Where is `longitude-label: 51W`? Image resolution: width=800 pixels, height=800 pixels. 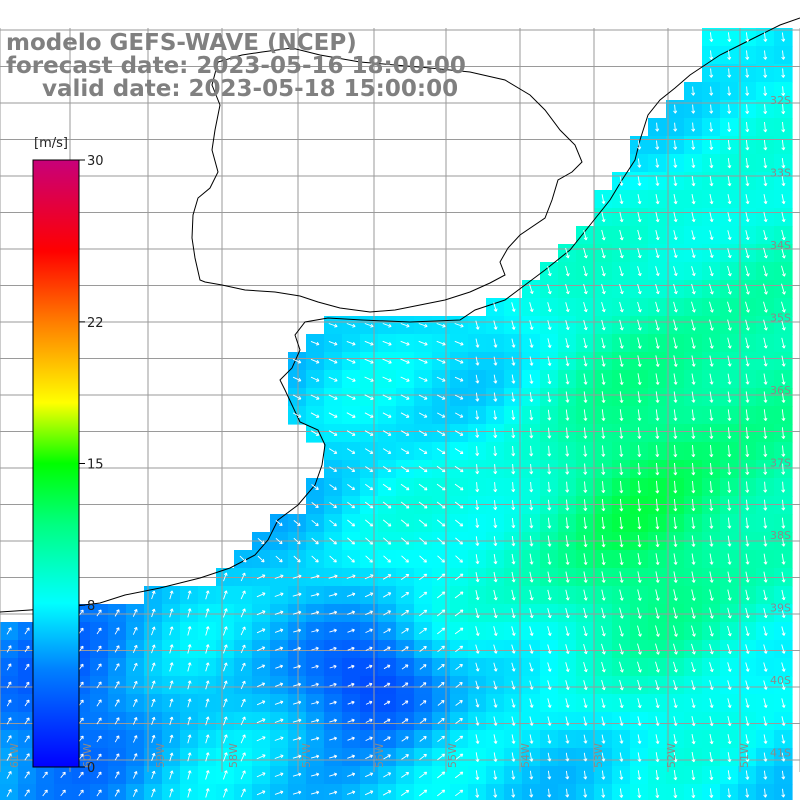 longitude-label: 51W is located at coordinates (744, 755).